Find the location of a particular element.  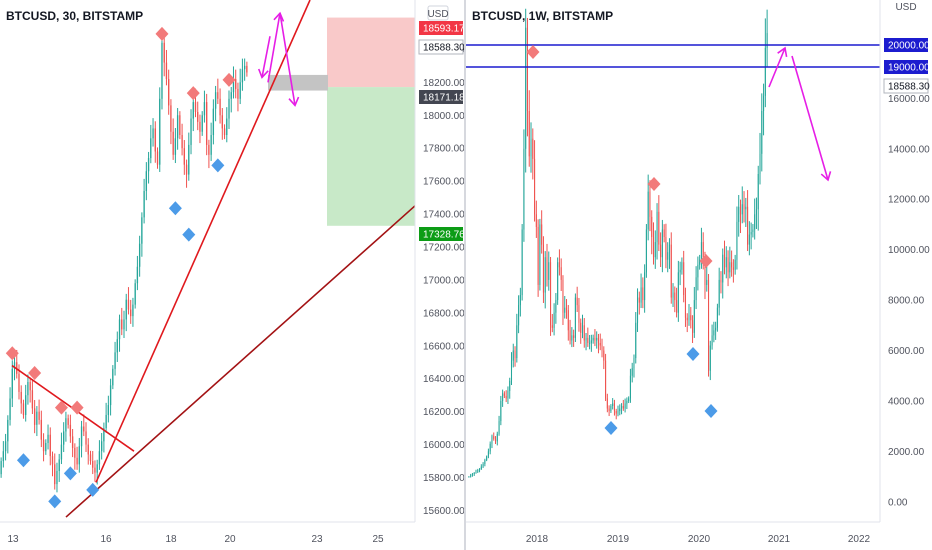

panel-separator is located at coordinates (465, 275).